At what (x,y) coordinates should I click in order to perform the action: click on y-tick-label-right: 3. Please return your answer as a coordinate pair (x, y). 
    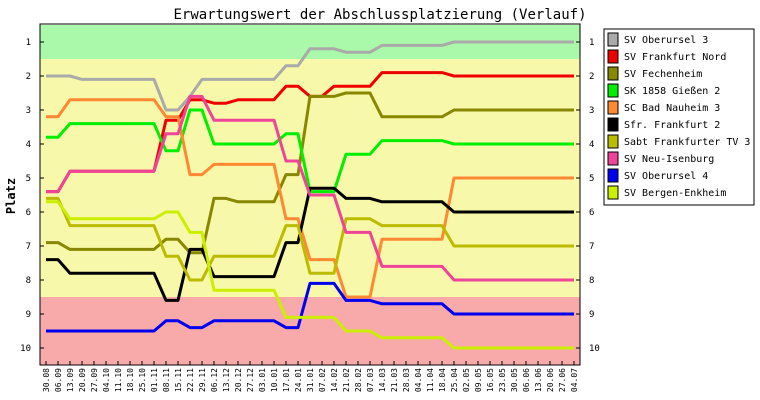
    Looking at the image, I should click on (591, 111).